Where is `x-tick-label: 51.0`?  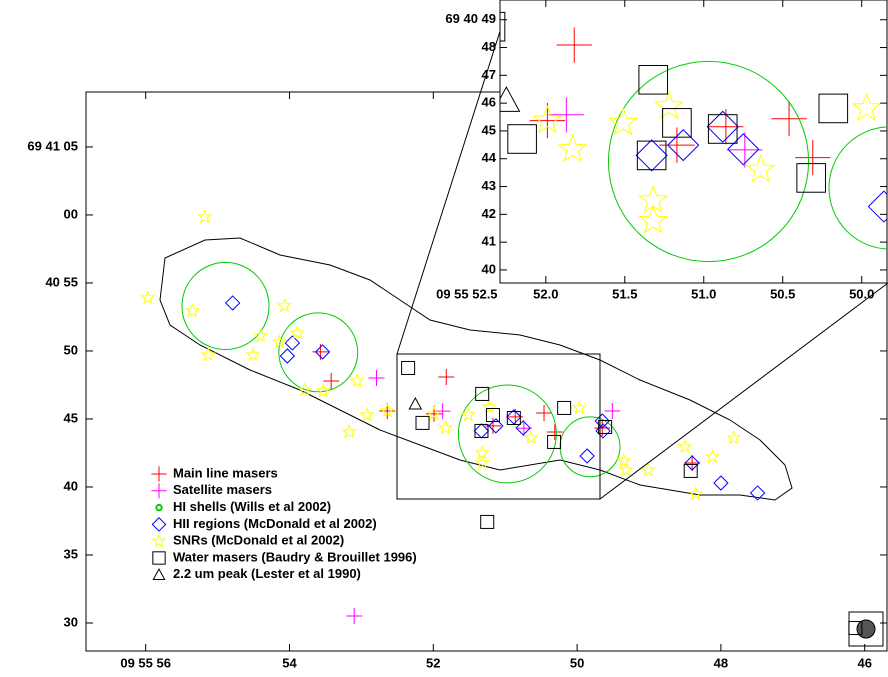 x-tick-label: 51.0 is located at coordinates (703, 293).